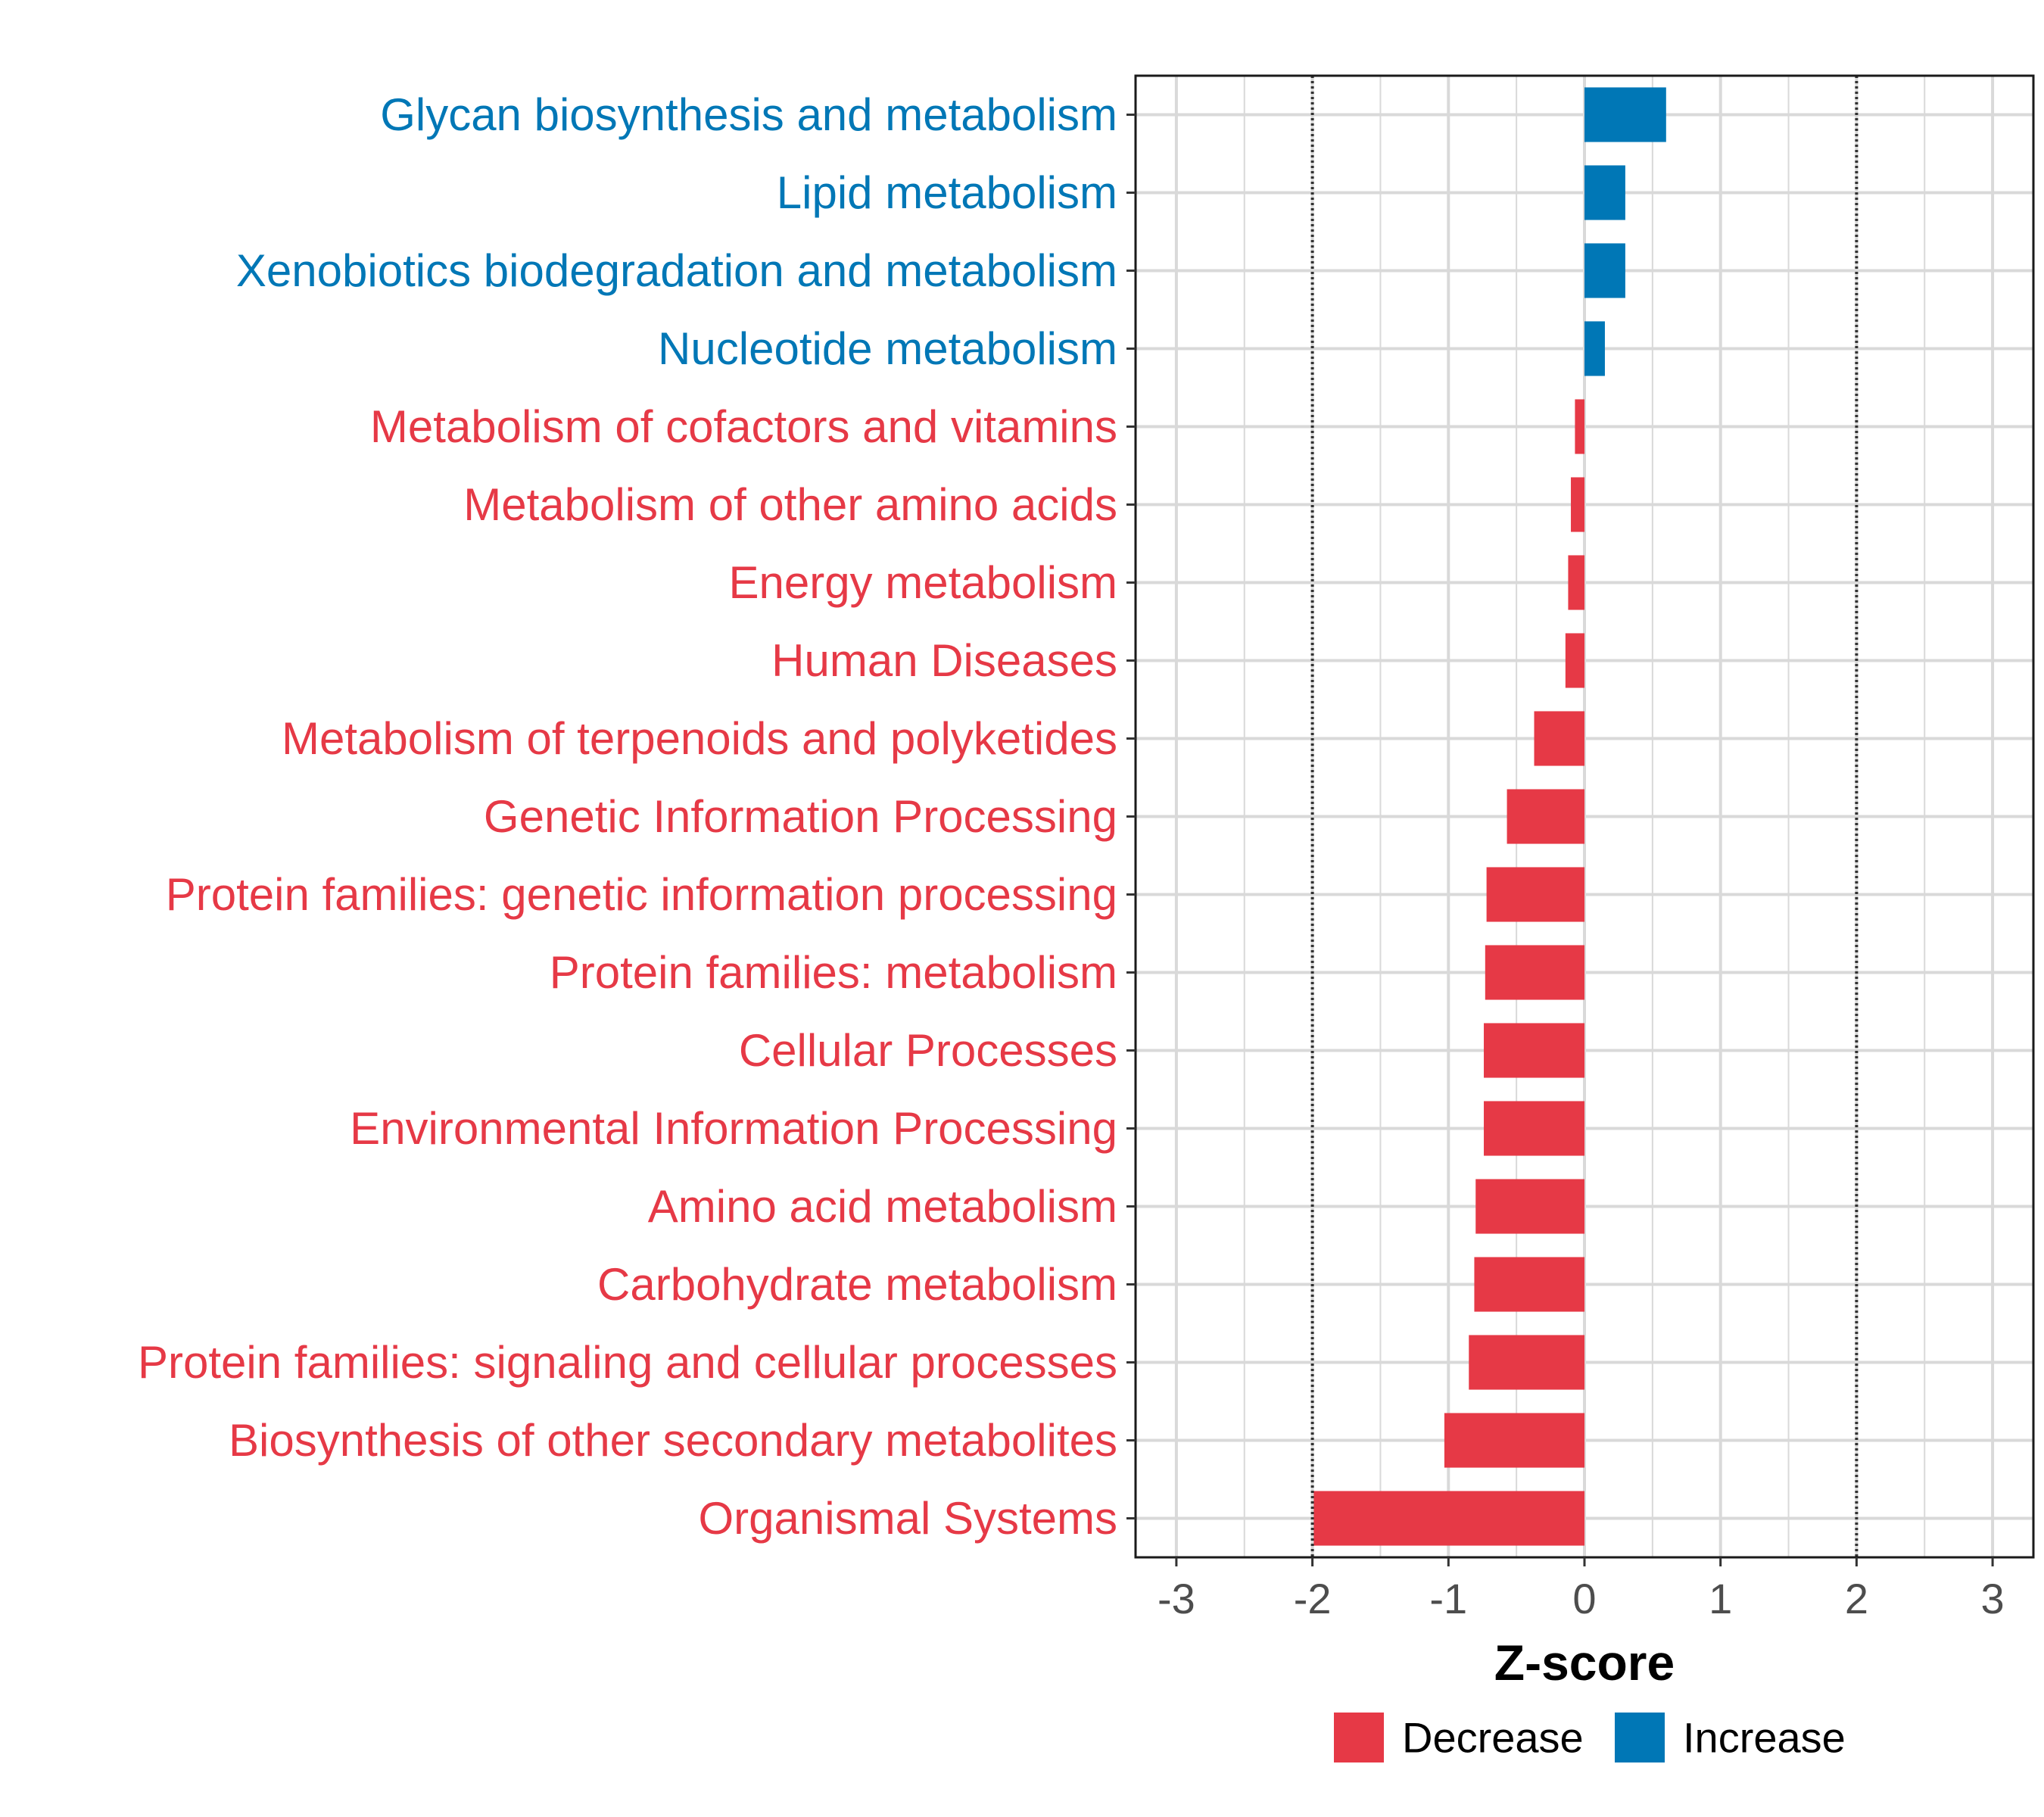  I want to click on category-label: Carbohydrate metabolism, so click(857, 1284).